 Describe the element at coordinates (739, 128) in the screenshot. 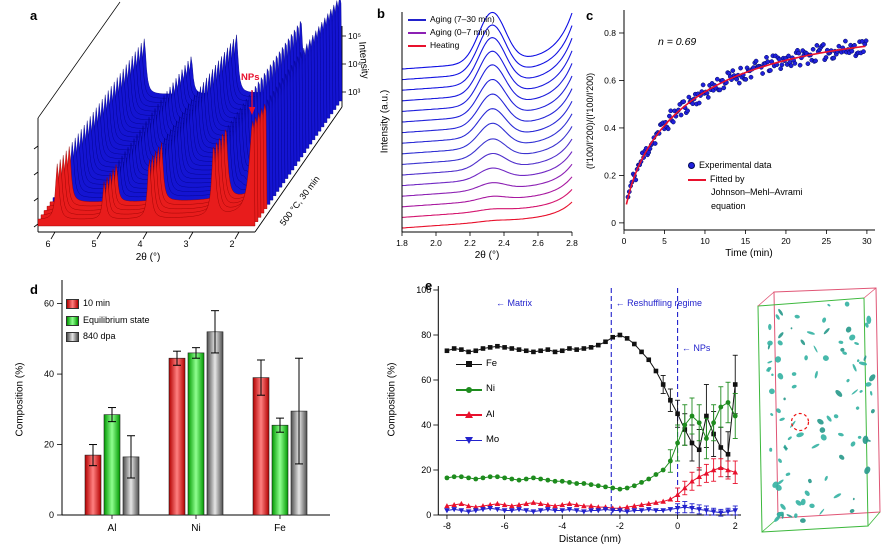

I see `panel-c-plot: 0 5 10 15 20 25 30 0 0.2 0.4 0.6 0.8` at that location.